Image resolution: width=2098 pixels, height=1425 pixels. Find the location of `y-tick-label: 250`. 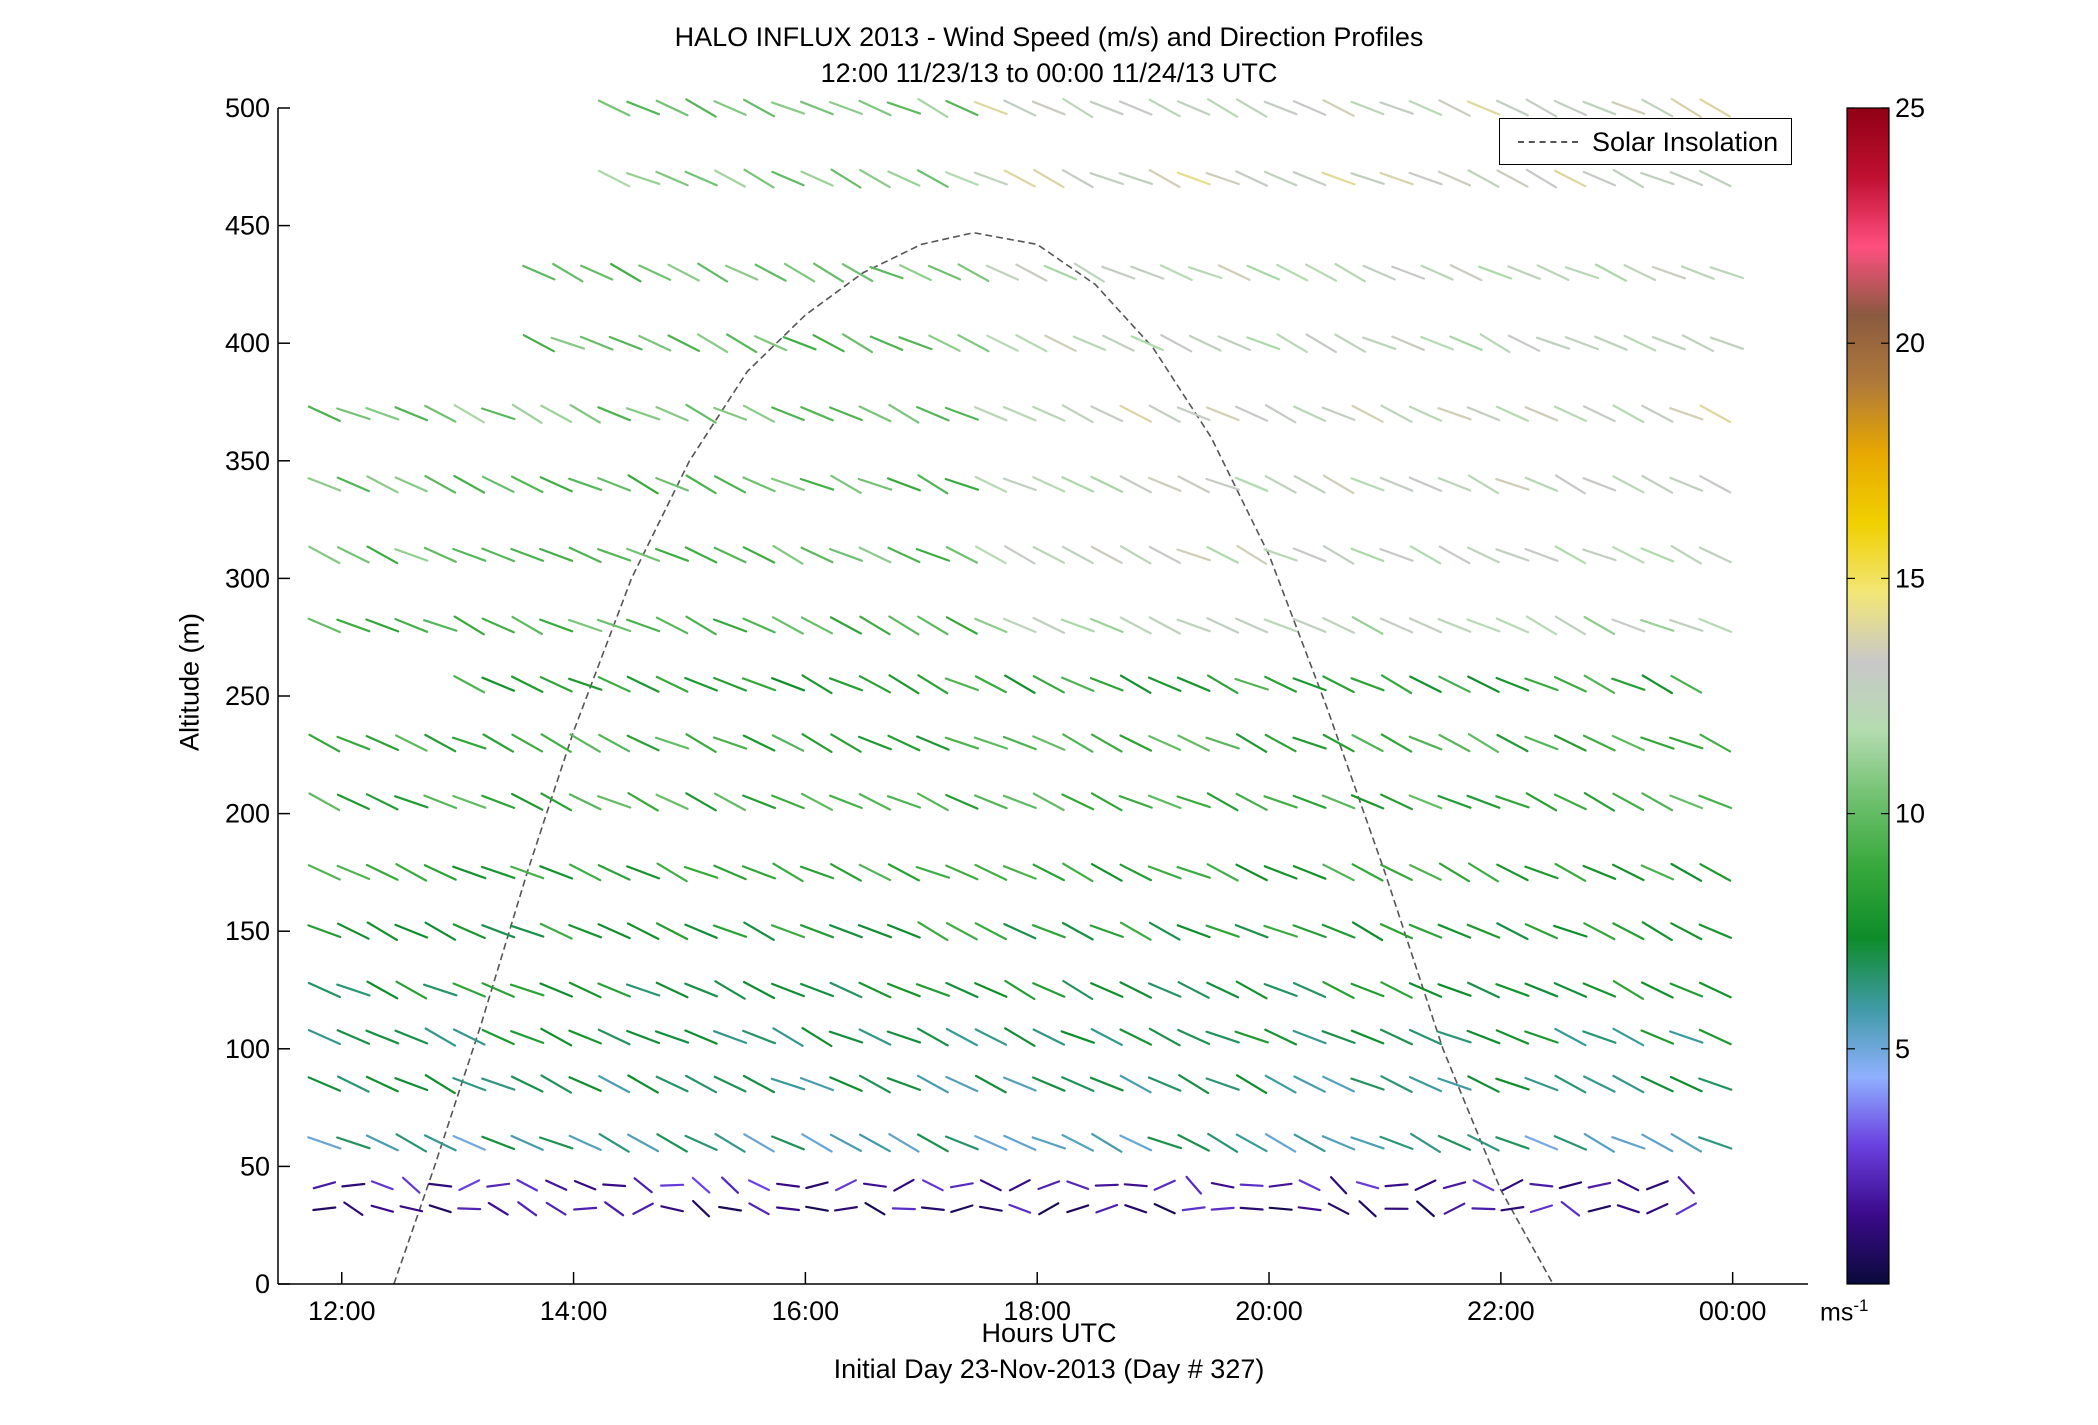

y-tick-label: 250 is located at coordinates (247, 696).